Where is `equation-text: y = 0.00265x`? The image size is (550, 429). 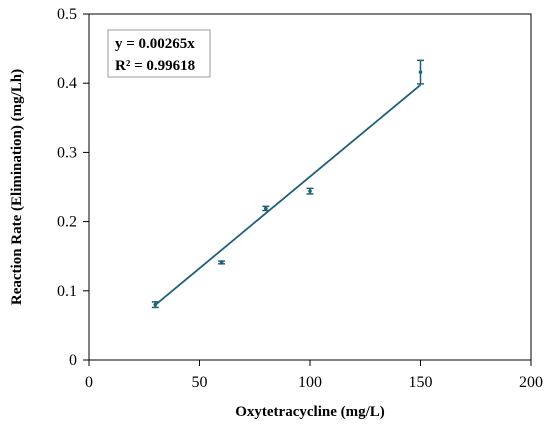 equation-text: y = 0.00265x is located at coordinates (155, 44).